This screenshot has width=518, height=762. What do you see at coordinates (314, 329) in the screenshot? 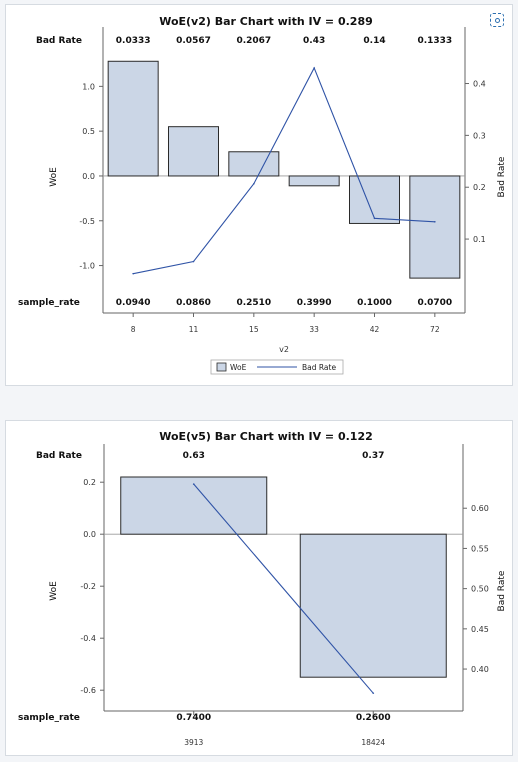
I see `x-tick-label: 33` at bounding box center [314, 329].